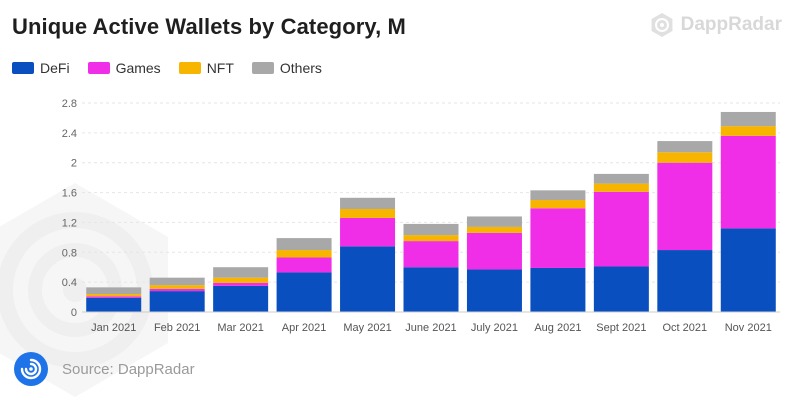 This screenshot has width=796, height=405. Describe the element at coordinates (69, 223) in the screenshot. I see `y-tick-label: 1.2` at that location.